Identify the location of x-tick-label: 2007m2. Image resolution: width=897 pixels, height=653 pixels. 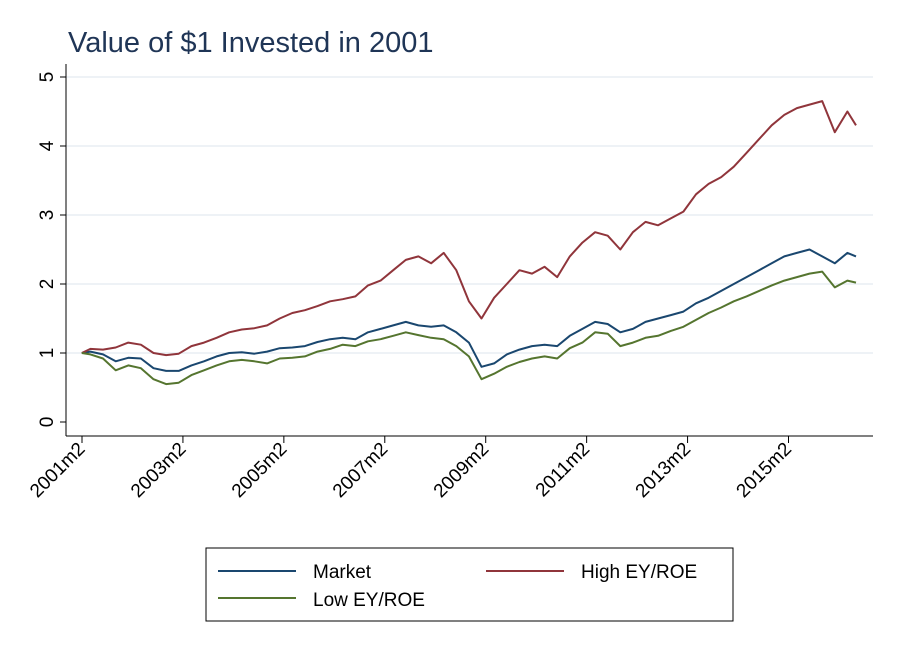
(360, 470).